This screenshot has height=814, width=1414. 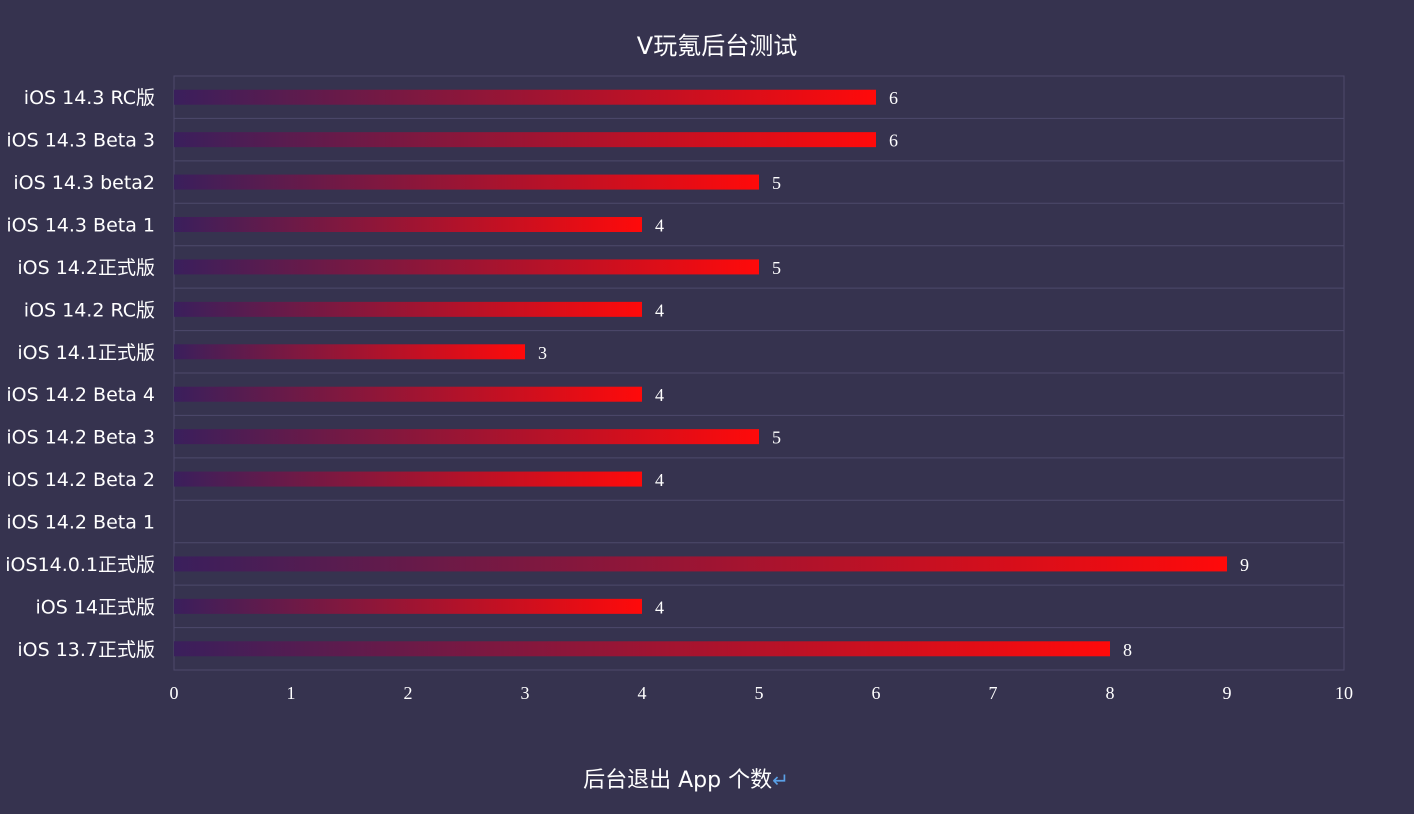 What do you see at coordinates (780, 780) in the screenshot?
I see `return-arrow-icon: ↵` at bounding box center [780, 780].